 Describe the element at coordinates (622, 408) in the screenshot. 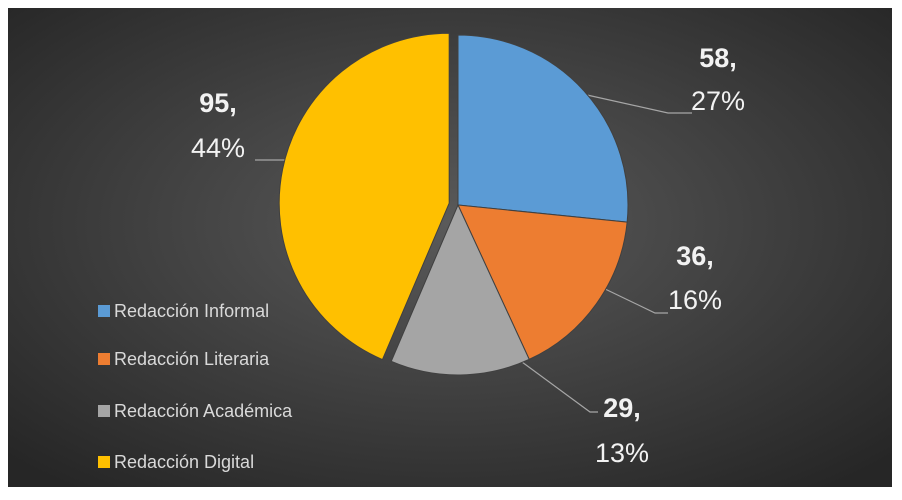

I see `data-label-value: 29,` at that location.